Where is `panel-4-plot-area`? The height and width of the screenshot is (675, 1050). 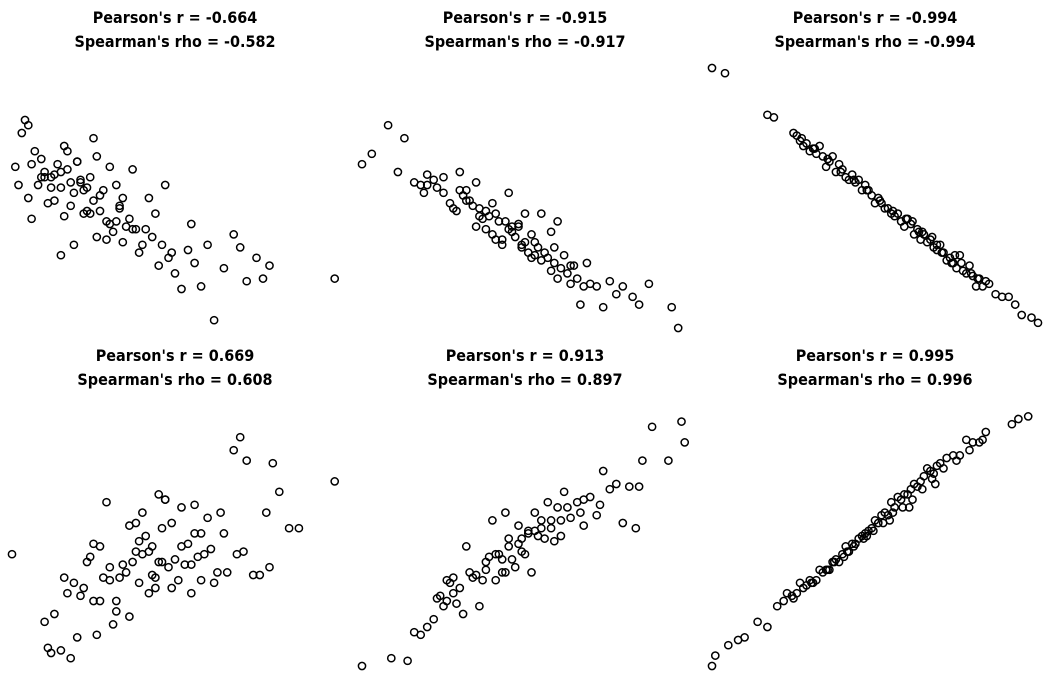
panel-4-plot-area is located at coordinates (173, 547).